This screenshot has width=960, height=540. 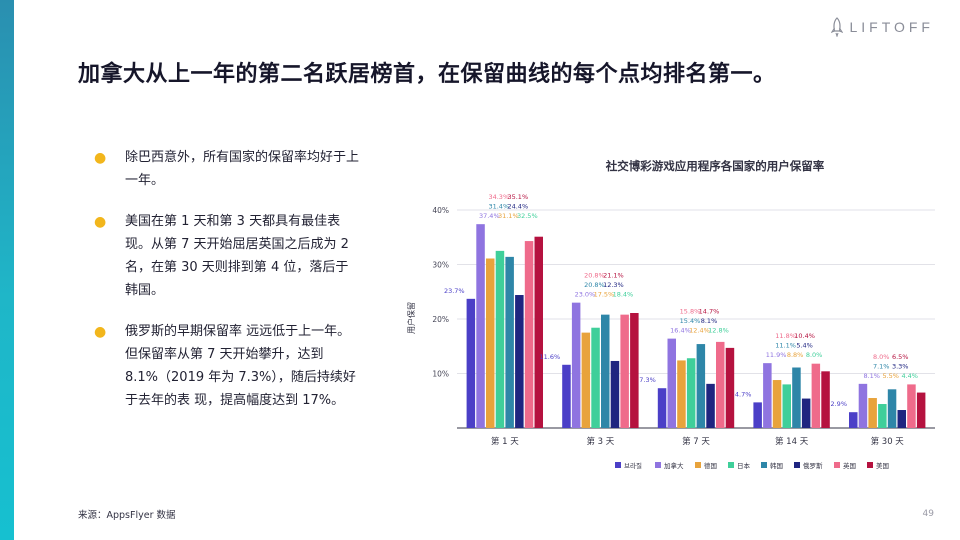 I want to click on legend-label: 브라질, so click(x=633, y=465).